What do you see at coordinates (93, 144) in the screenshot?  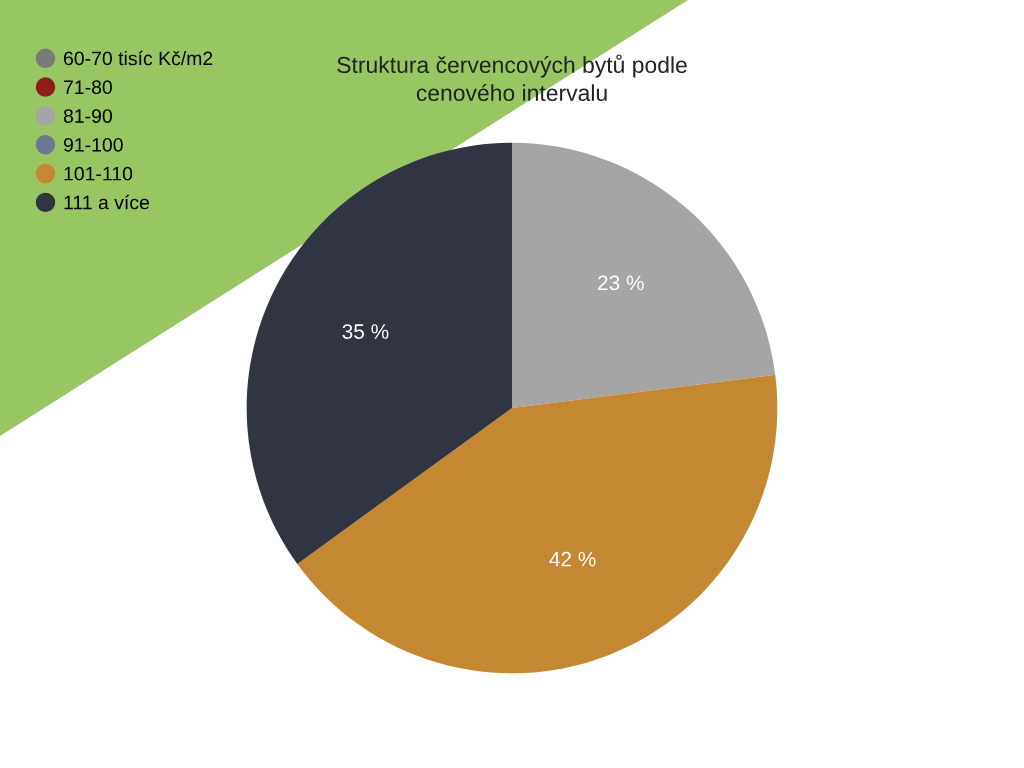 I see `legend-label: 91-100` at bounding box center [93, 144].